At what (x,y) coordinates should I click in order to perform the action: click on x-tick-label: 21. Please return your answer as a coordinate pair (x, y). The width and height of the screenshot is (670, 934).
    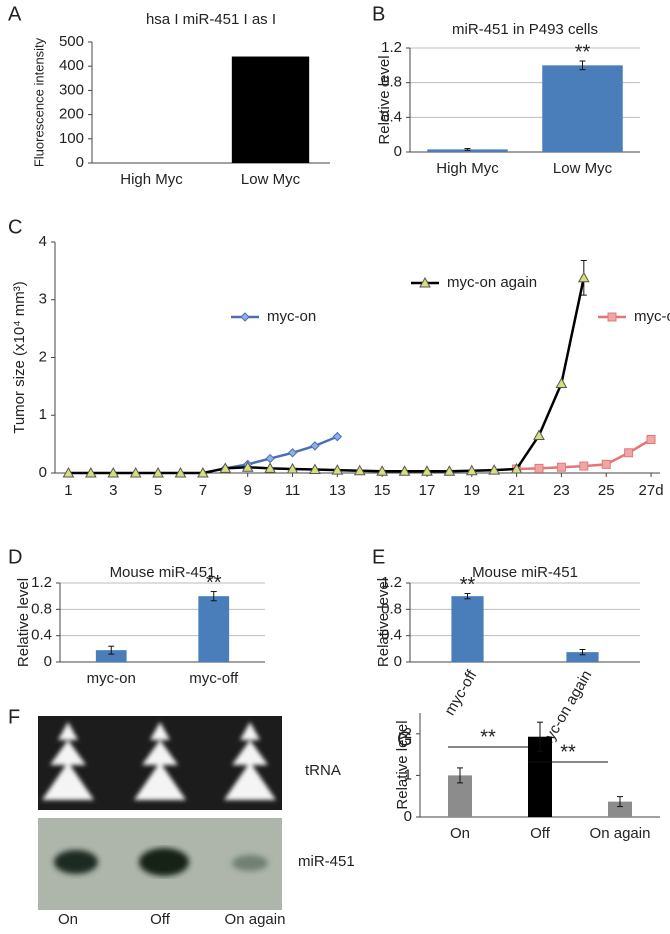
    Looking at the image, I should click on (516, 490).